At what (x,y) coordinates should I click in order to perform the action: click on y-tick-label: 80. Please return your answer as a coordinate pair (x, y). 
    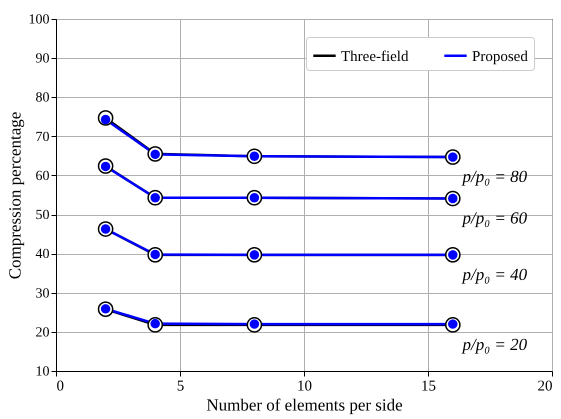
    Looking at the image, I should click on (43, 98).